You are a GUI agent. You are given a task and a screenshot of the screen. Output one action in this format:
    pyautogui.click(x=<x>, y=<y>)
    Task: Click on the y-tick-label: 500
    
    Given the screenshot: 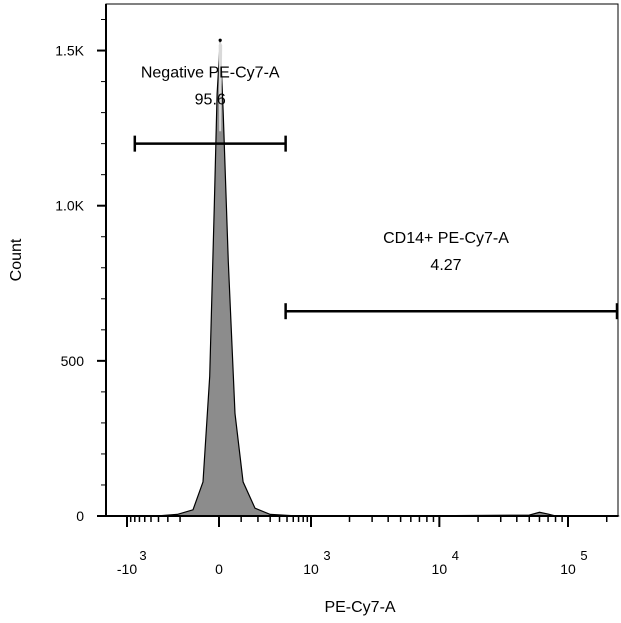 What is the action you would take?
    pyautogui.click(x=73, y=361)
    